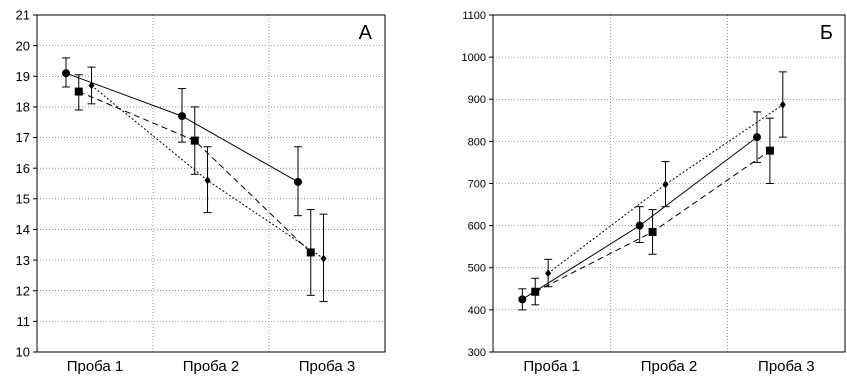 The height and width of the screenshot is (376, 847). Describe the element at coordinates (23, 168) in the screenshot. I see `y-tick-label: 16` at that location.